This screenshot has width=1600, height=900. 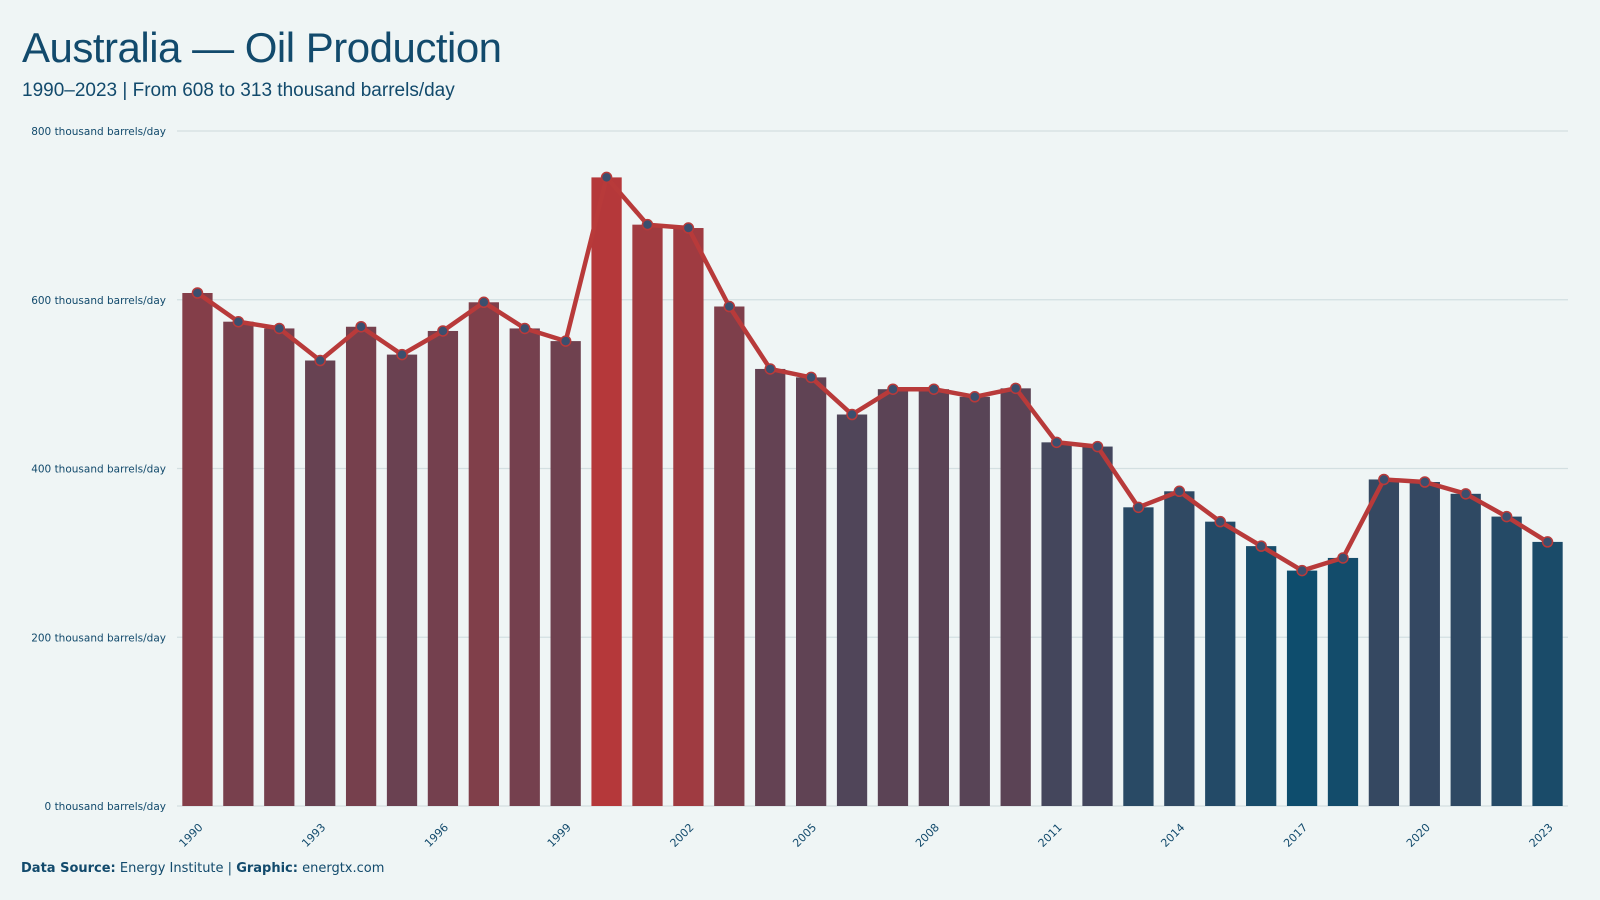 I want to click on point-2002, so click(x=688, y=228).